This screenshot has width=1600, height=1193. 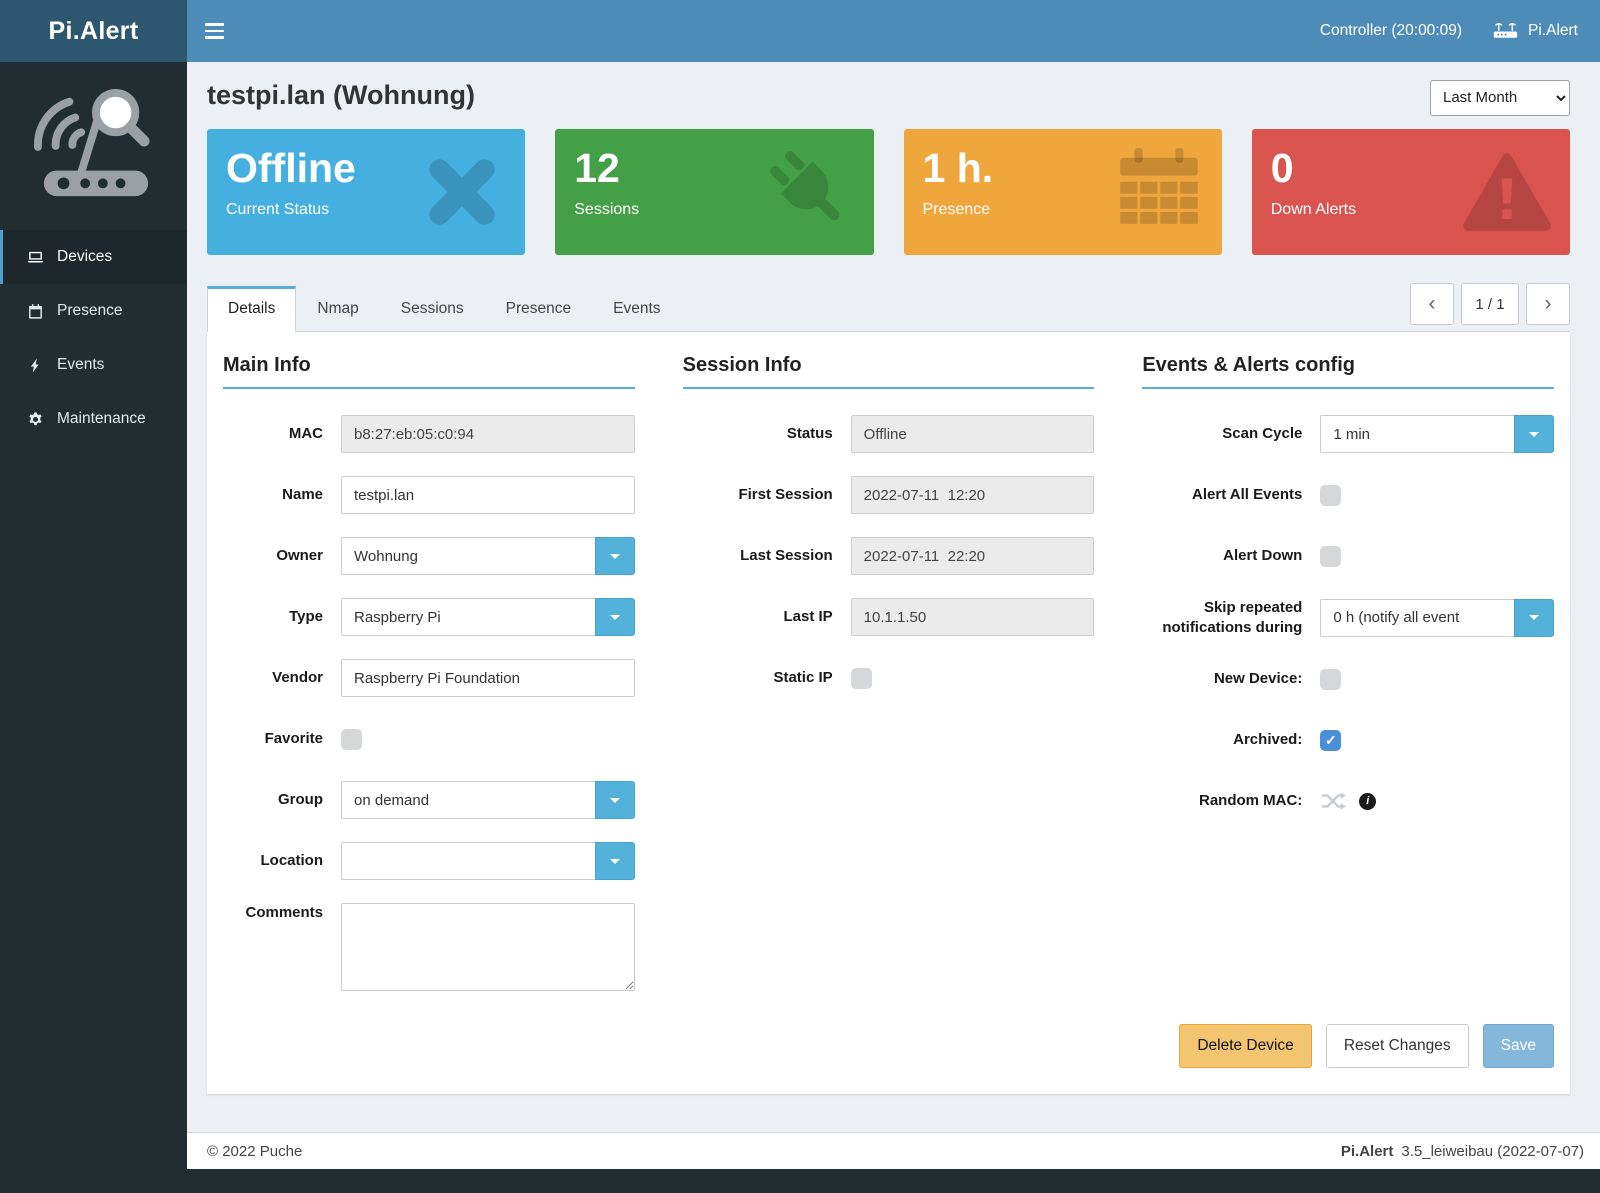 What do you see at coordinates (1062, 192) in the screenshot?
I see `infobox-presence: 1 h. Presence` at bounding box center [1062, 192].